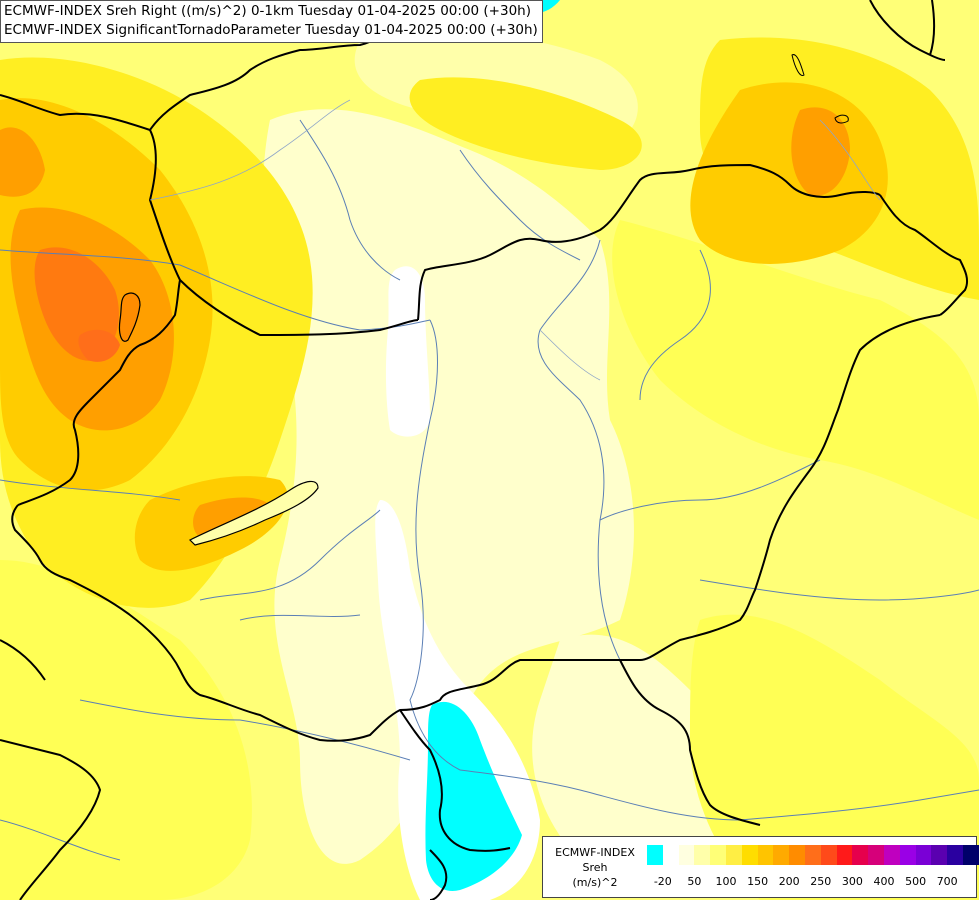 The height and width of the screenshot is (900, 979). I want to click on legend-unit: (m/s)^2, so click(595, 882).